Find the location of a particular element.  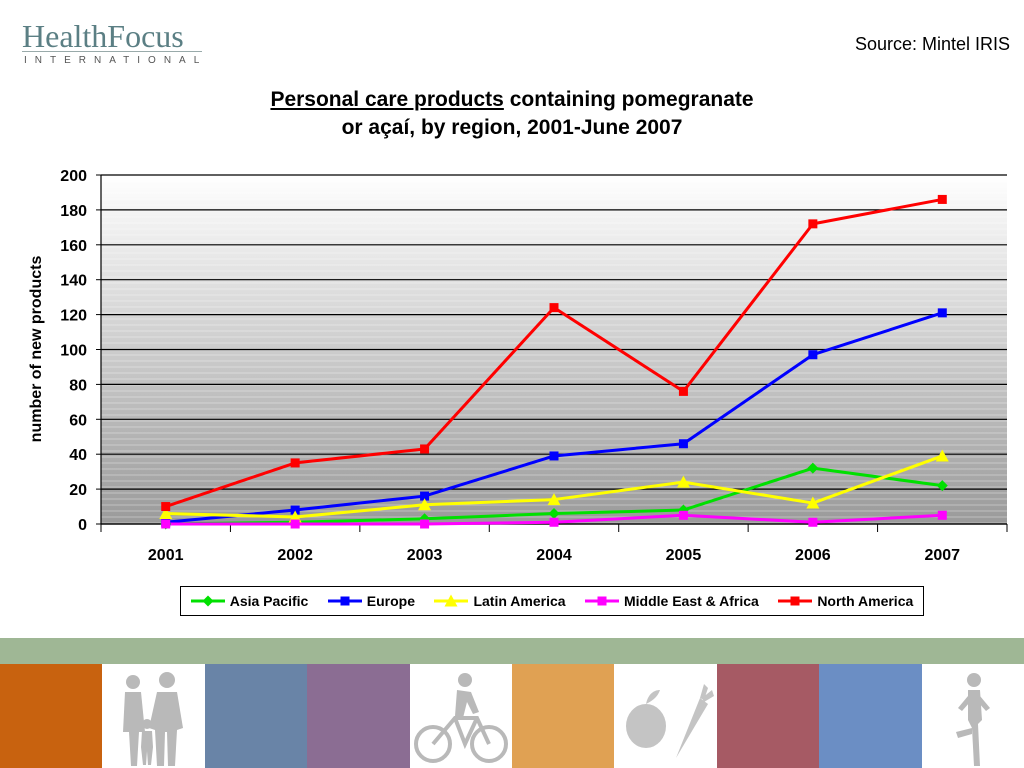

logo-brand-text: HealthFocus is located at coordinates (103, 36).